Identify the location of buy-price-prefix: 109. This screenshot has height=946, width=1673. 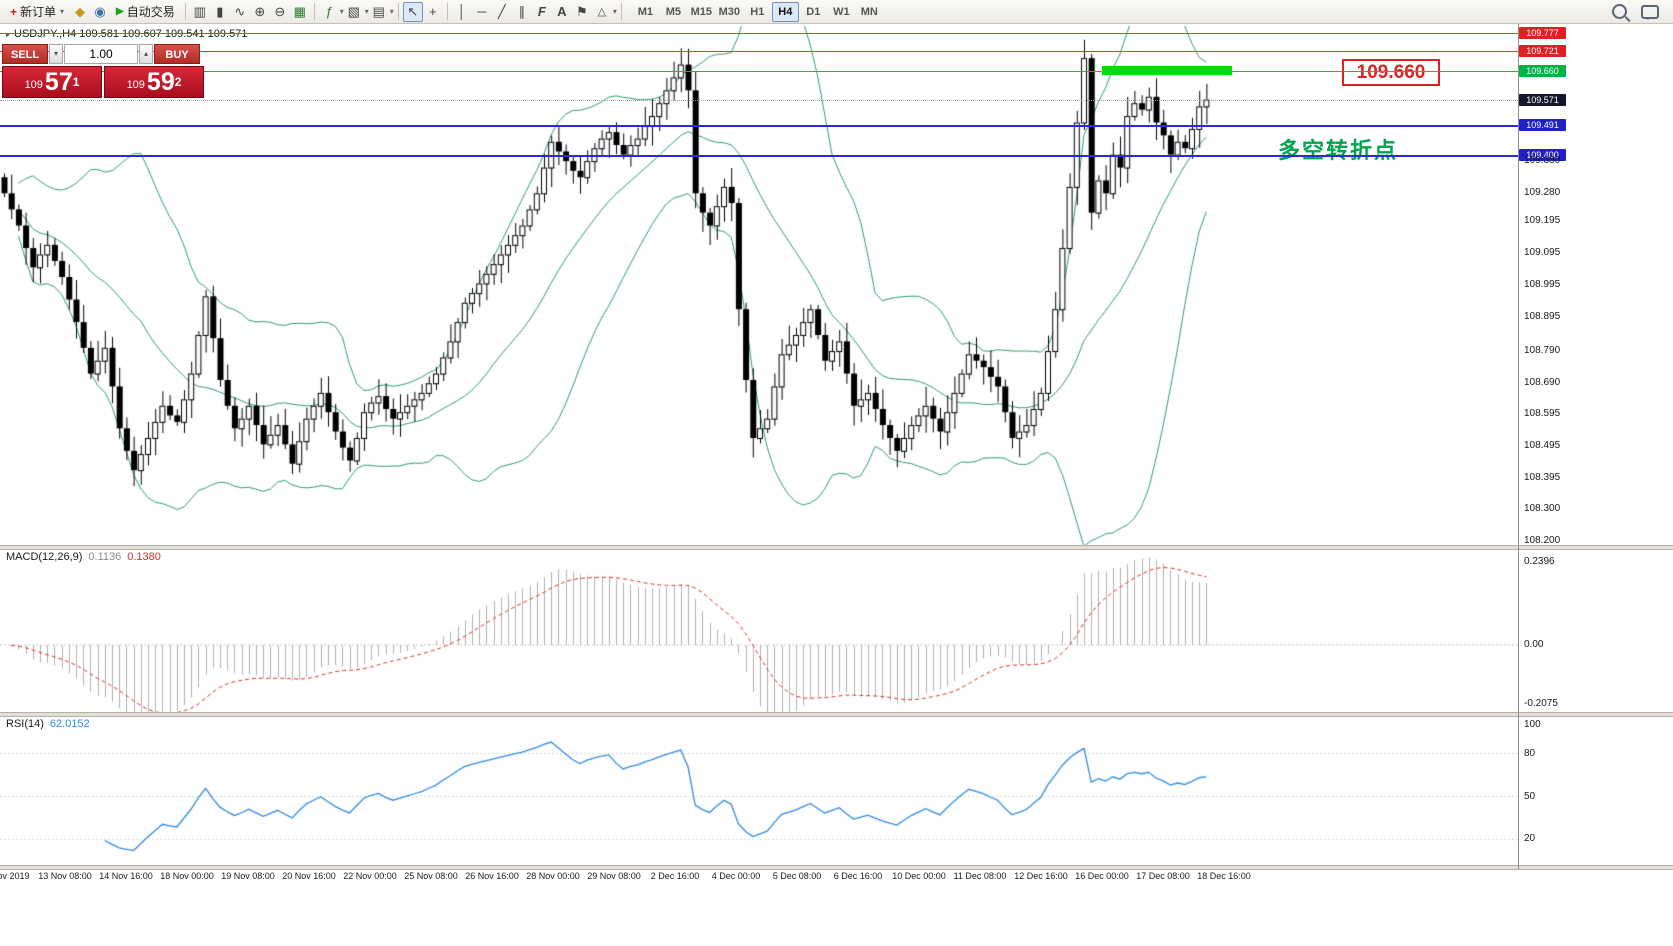
(135, 85).